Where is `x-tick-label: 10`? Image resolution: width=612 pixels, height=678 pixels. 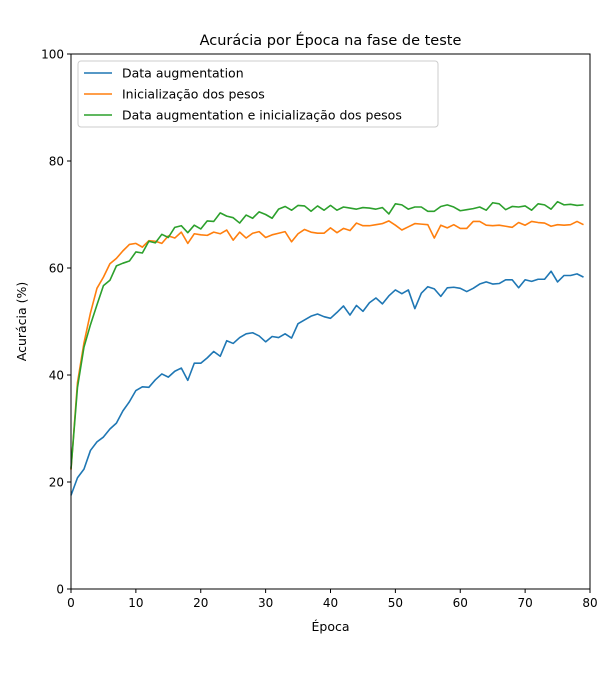
x-tick-label: 10 is located at coordinates (135, 603).